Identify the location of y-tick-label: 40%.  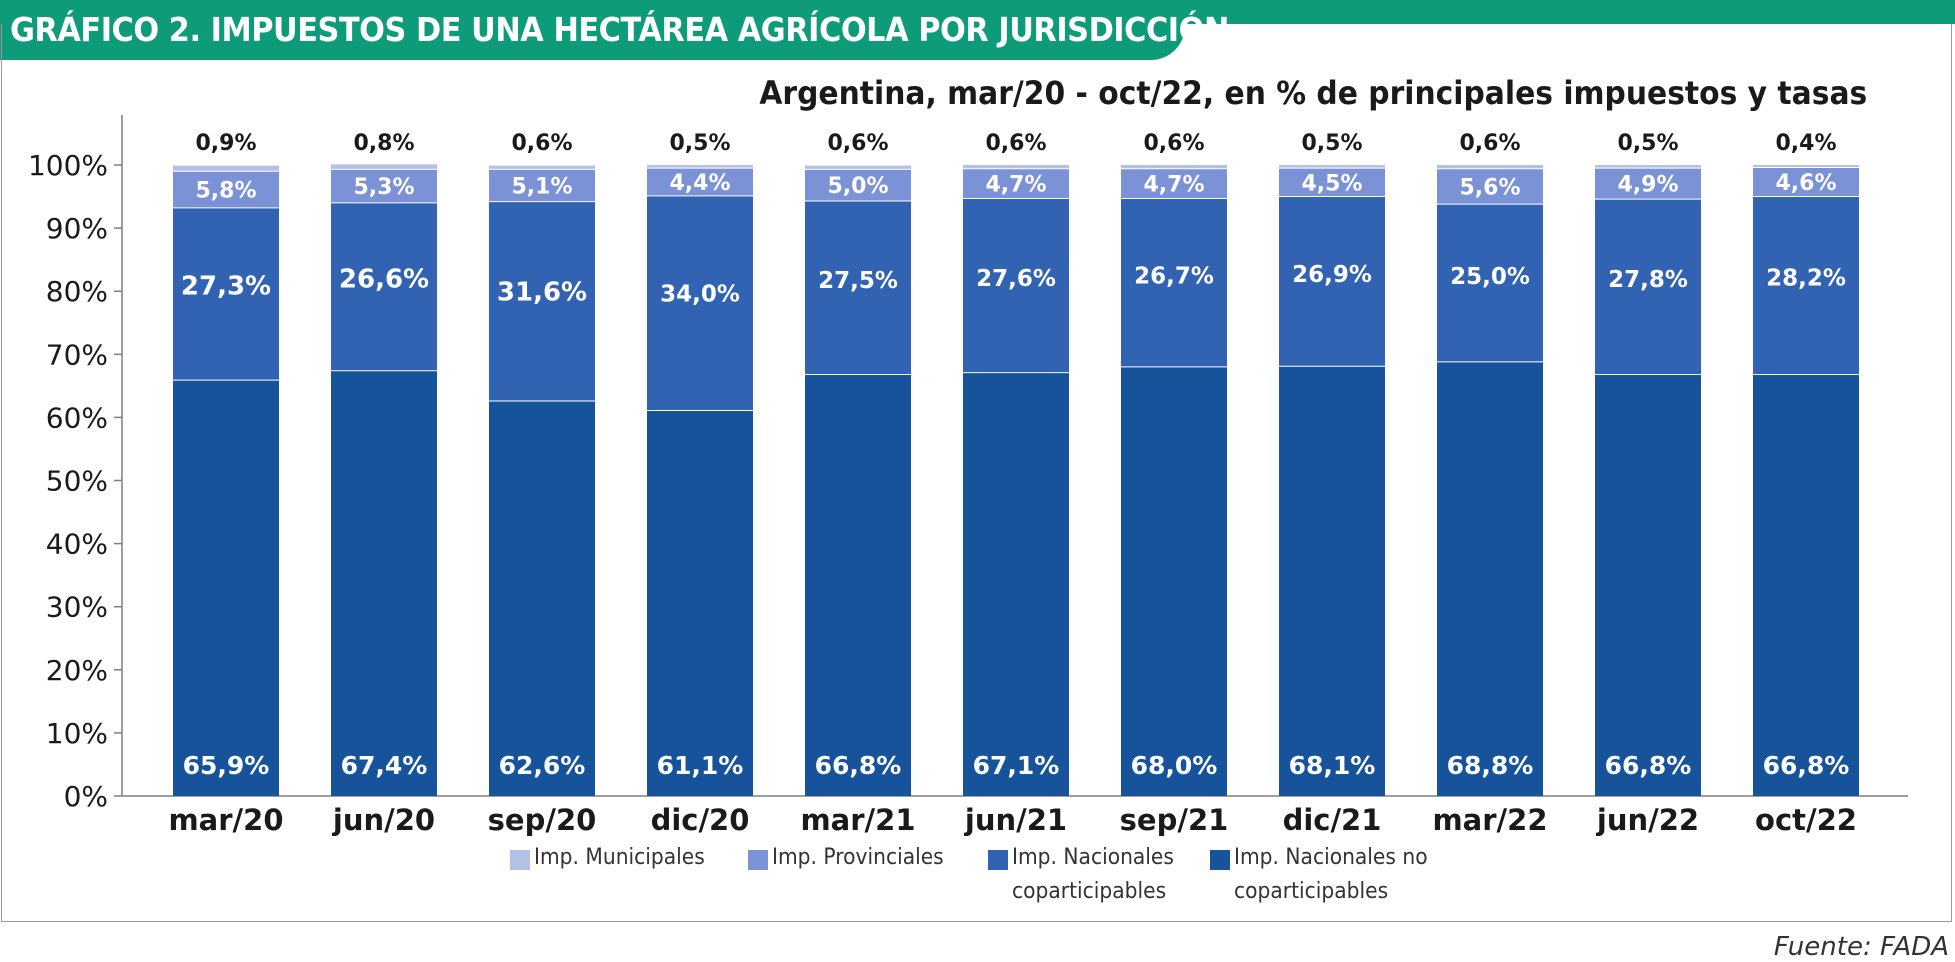
(77, 544).